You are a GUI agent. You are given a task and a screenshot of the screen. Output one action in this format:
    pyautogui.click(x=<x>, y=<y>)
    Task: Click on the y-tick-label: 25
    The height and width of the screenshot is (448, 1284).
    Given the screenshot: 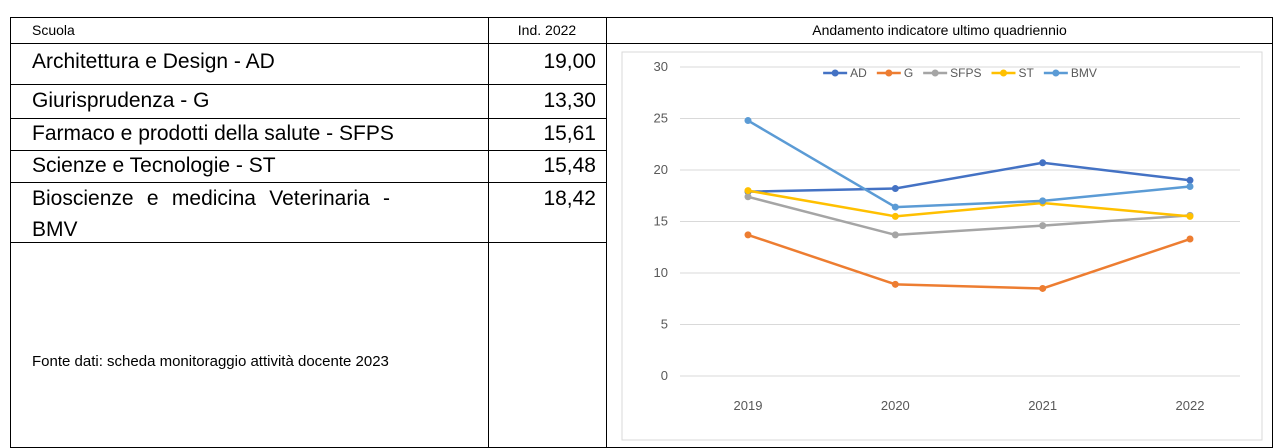 What is the action you would take?
    pyautogui.click(x=661, y=118)
    